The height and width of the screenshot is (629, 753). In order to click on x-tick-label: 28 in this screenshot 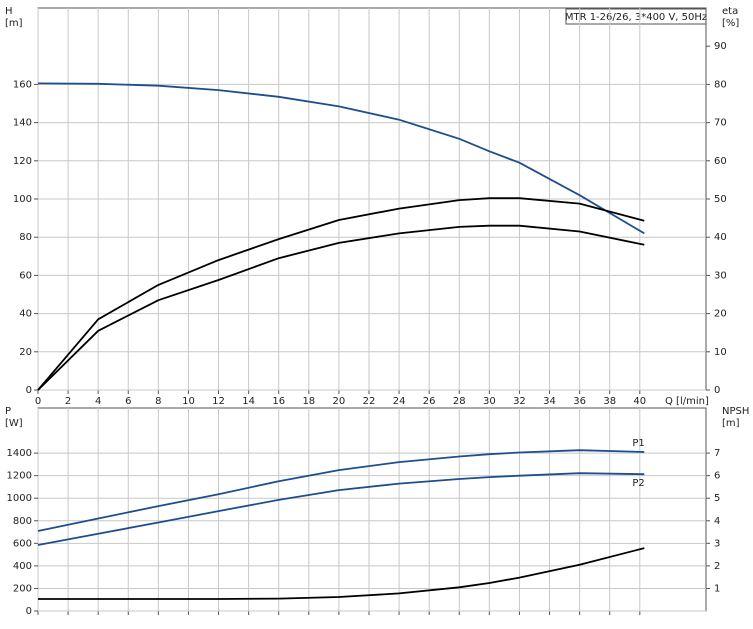, I will do `click(459, 401)`.